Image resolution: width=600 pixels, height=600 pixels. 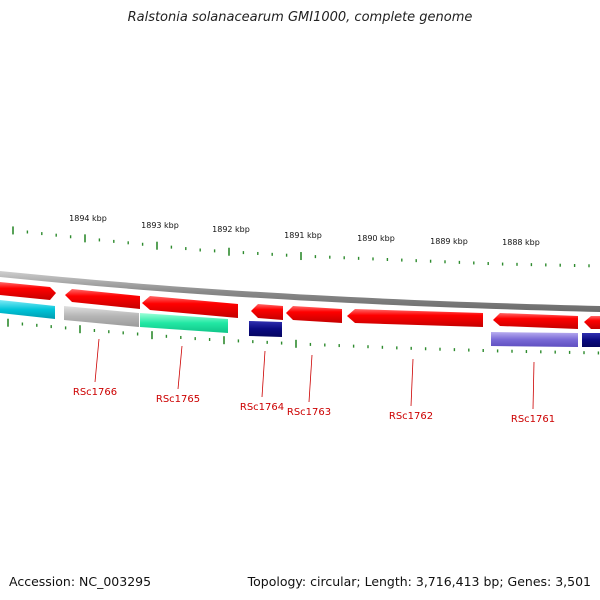 What do you see at coordinates (101, 316) in the screenshot?
I see `block-grey` at bounding box center [101, 316].